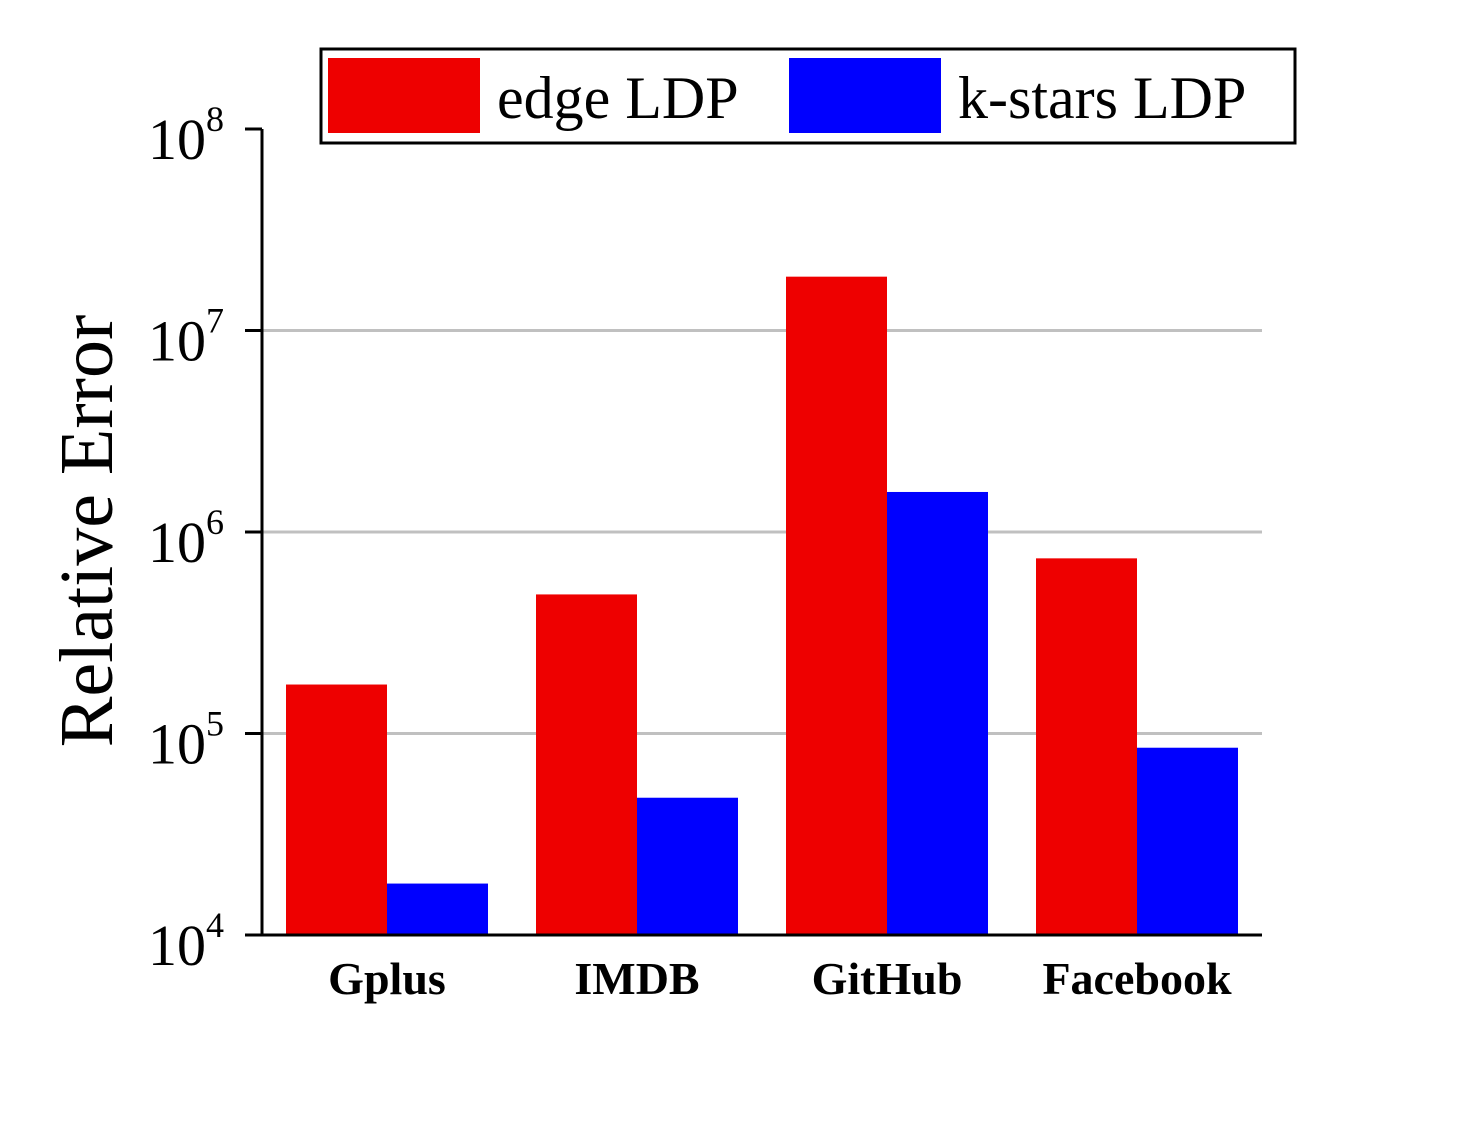  What do you see at coordinates (618, 98) in the screenshot?
I see `legend-label-edge-ldp: edge LDP` at bounding box center [618, 98].